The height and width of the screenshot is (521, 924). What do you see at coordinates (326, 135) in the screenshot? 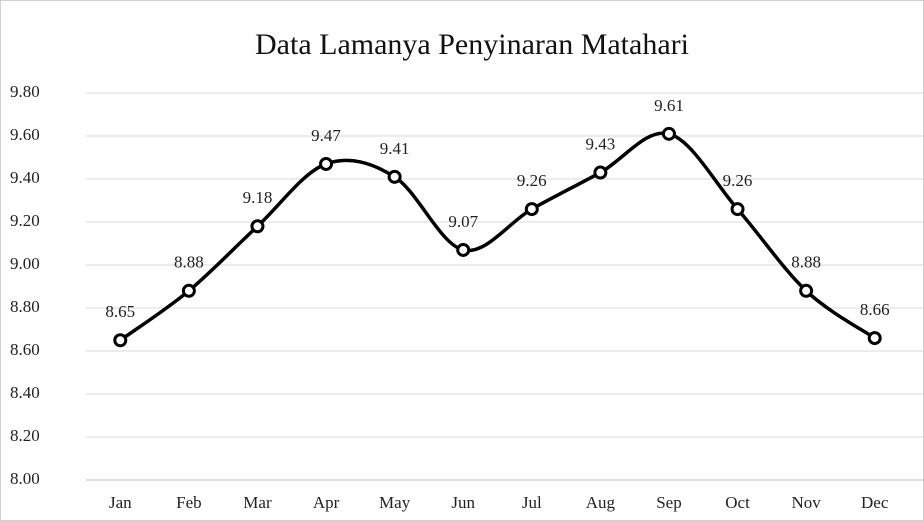
I see `data-label: 9.47` at bounding box center [326, 135].